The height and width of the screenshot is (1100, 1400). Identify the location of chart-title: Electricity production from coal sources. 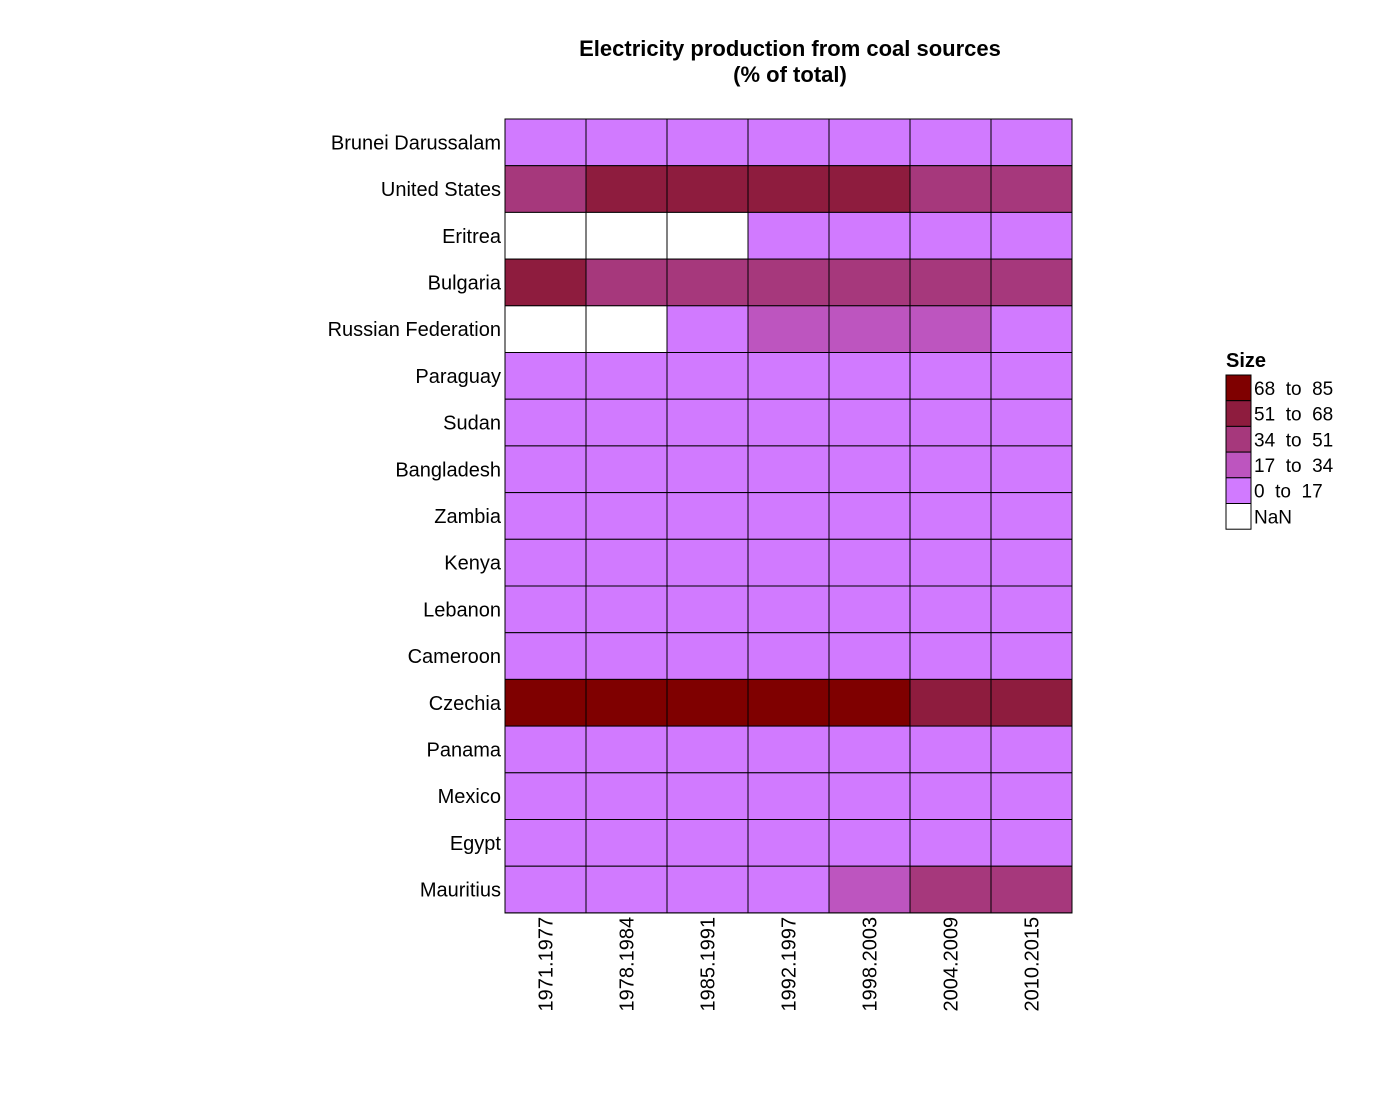
(790, 48).